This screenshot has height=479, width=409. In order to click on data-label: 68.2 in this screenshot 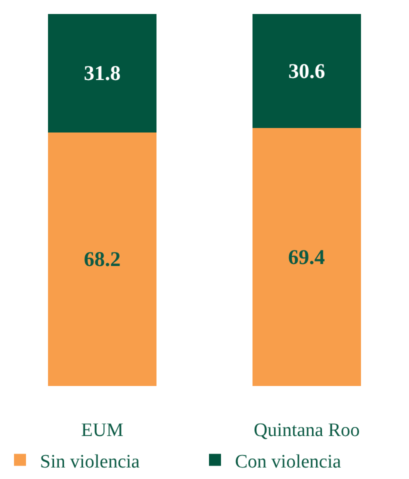, I will do `click(102, 259)`.